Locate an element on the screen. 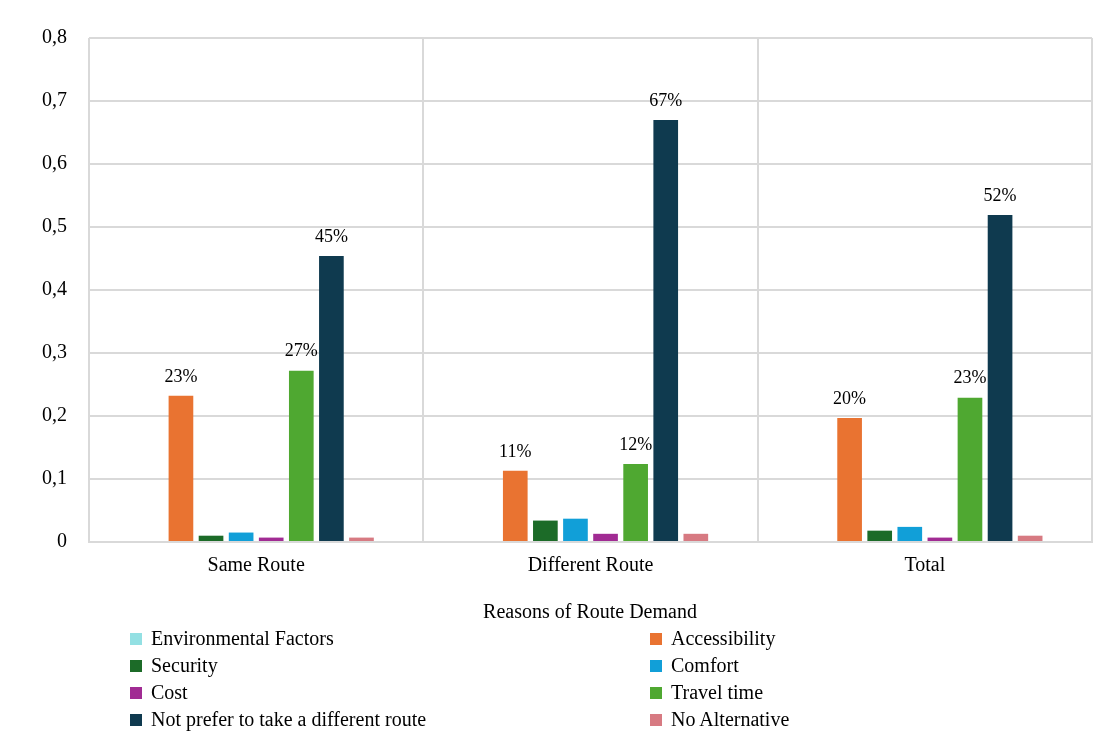 The width and height of the screenshot is (1116, 753). legend-label: Not prefer to take a different route is located at coordinates (289, 719).